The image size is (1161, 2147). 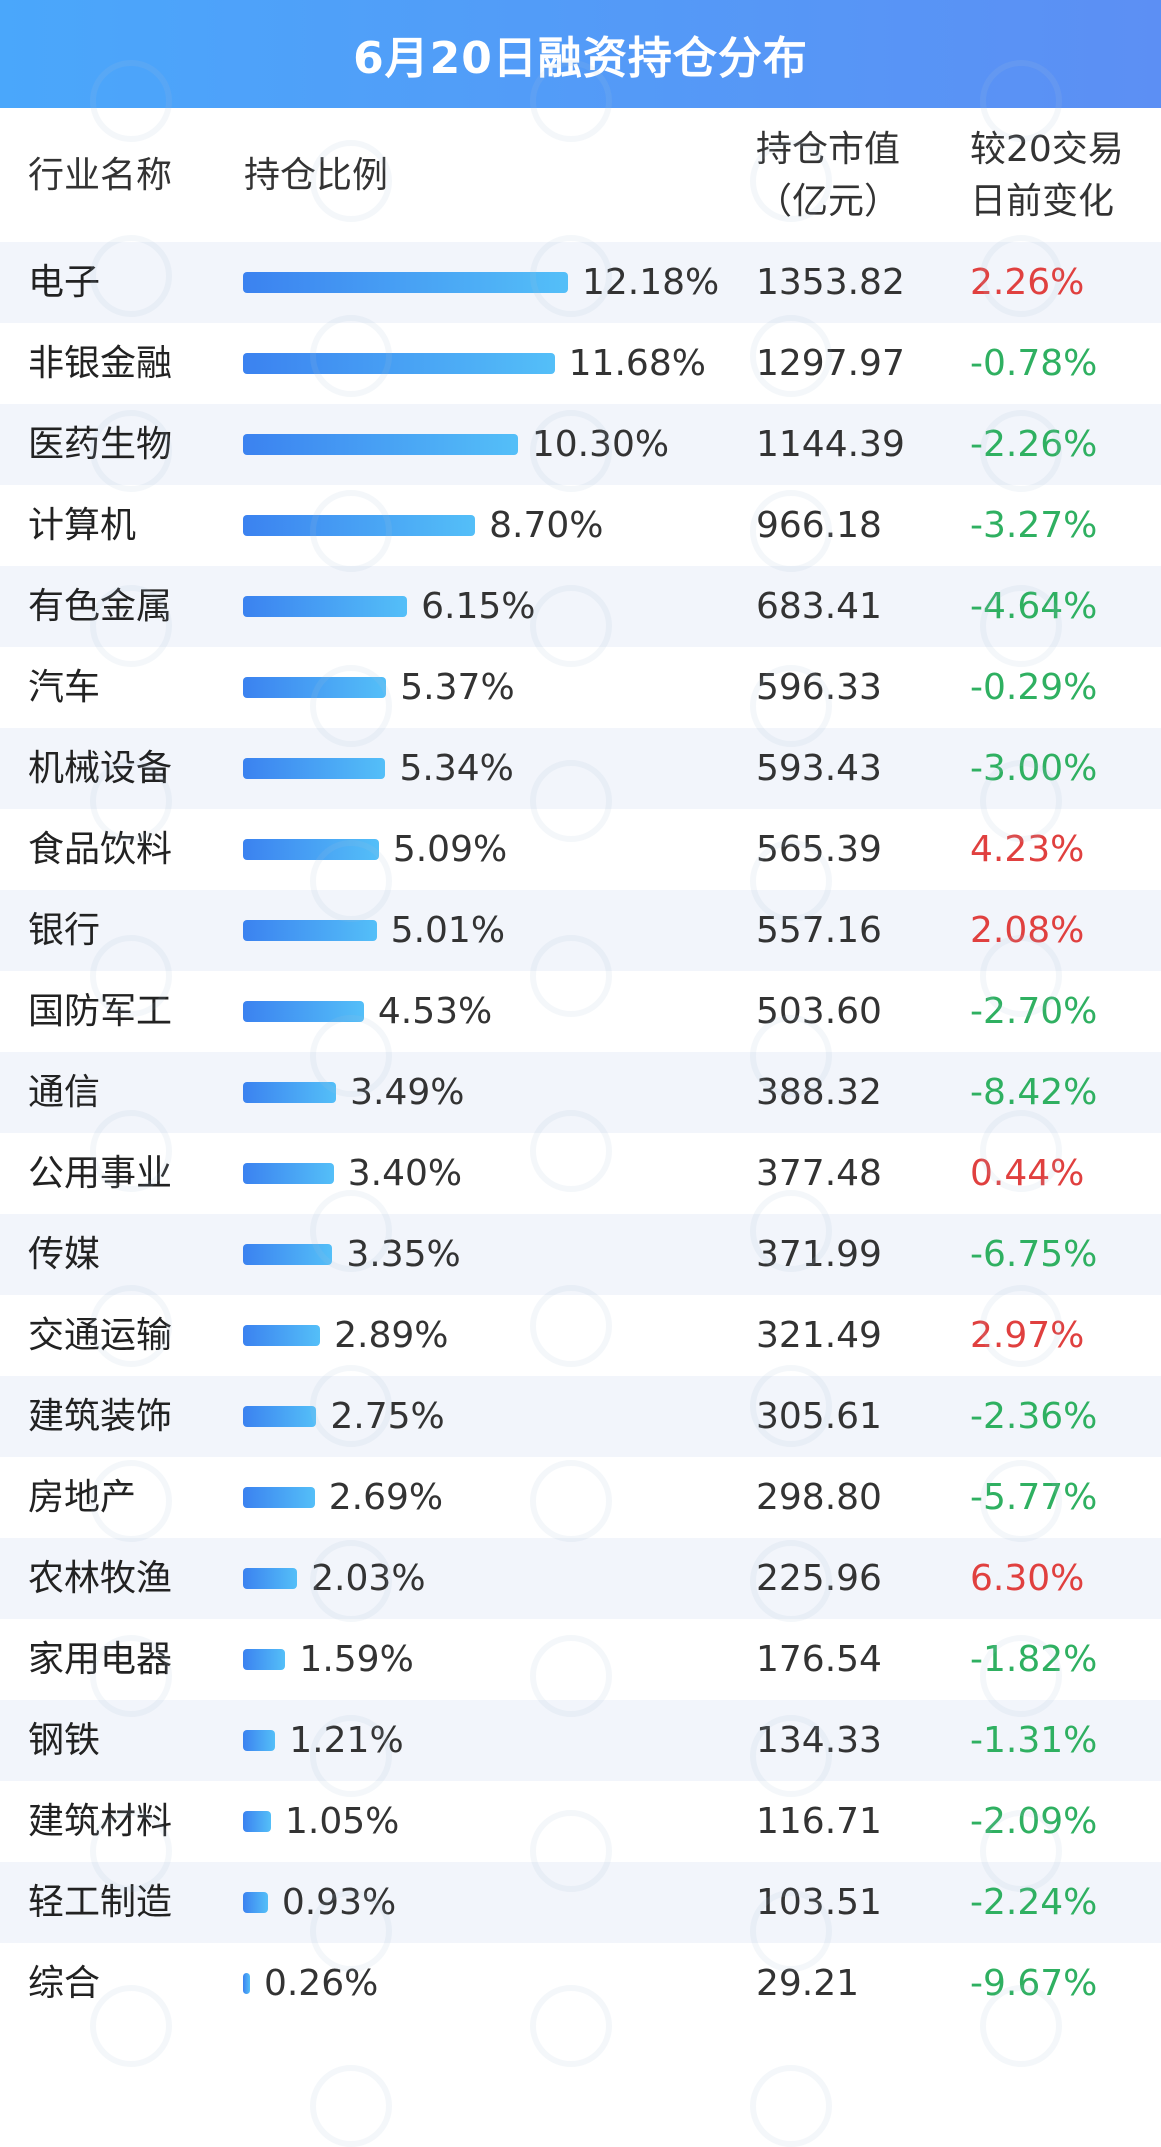 What do you see at coordinates (819, 1173) in the screenshot?
I see `market-value: 377.48` at bounding box center [819, 1173].